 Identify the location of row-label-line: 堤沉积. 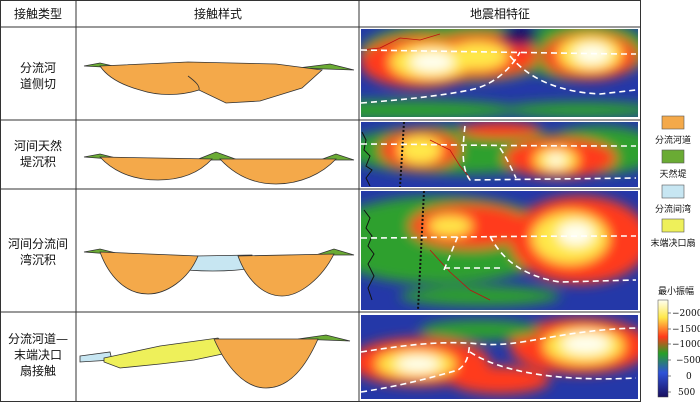
(38, 162).